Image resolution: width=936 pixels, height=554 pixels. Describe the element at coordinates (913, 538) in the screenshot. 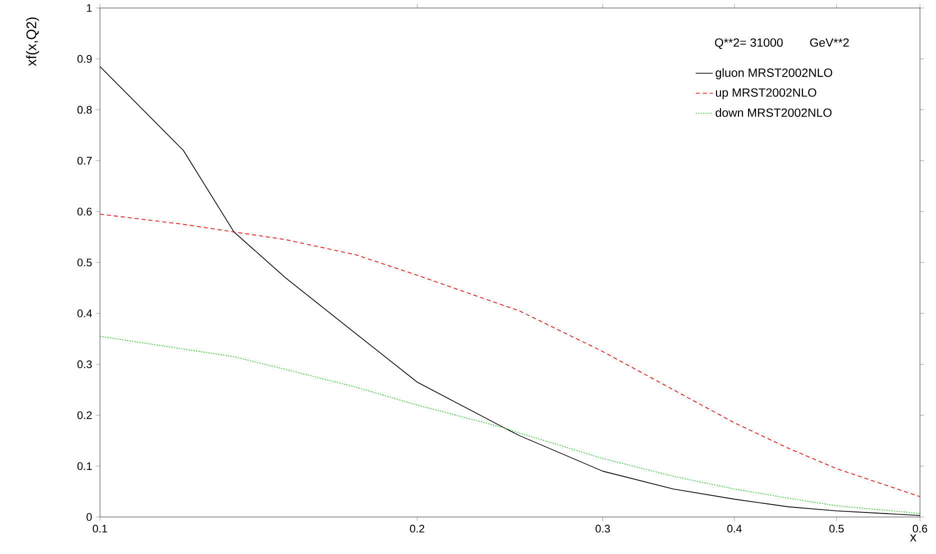

I see `x-axis-title: x` at that location.